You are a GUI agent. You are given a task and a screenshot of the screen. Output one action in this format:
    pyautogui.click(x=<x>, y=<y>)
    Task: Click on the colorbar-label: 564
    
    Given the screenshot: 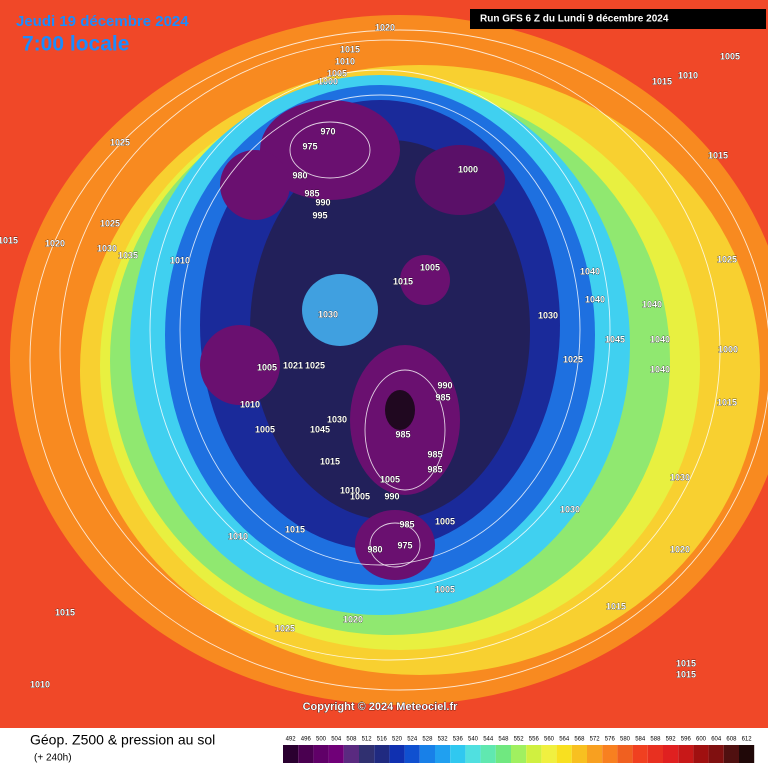 What is the action you would take?
    pyautogui.click(x=564, y=740)
    